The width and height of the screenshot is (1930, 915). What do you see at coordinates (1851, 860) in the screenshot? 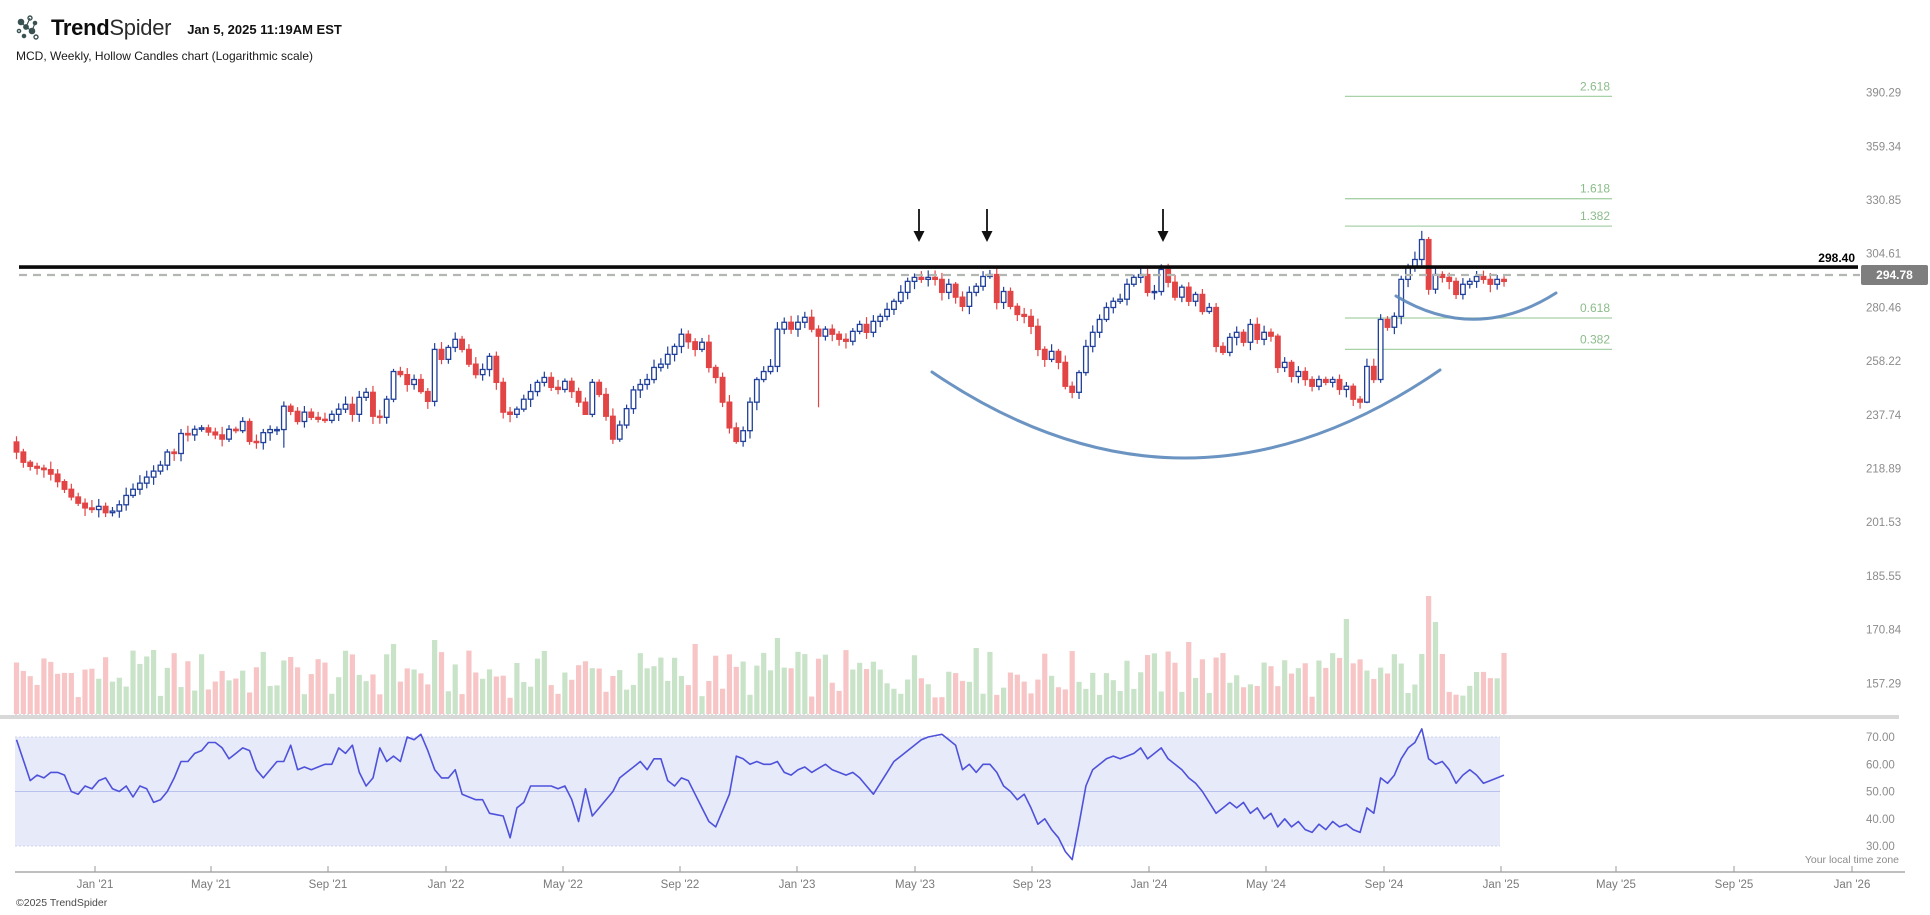
I see `timezone-note: Your local time zone` at bounding box center [1851, 860].